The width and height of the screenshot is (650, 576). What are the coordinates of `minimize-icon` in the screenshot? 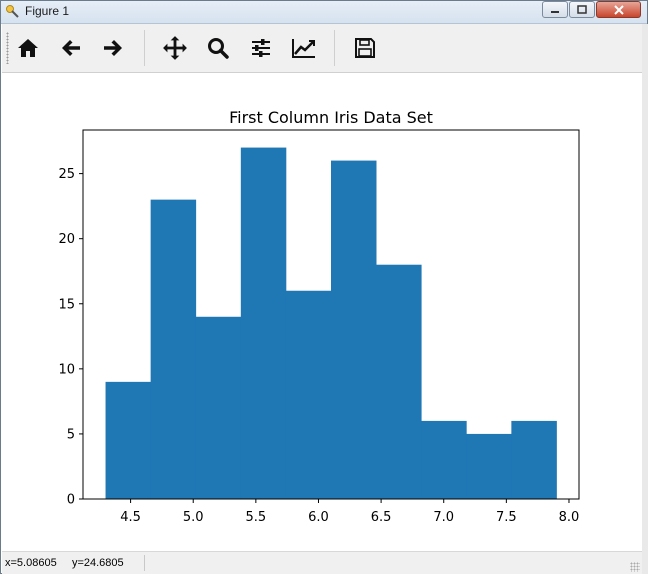 It's located at (555, 11).